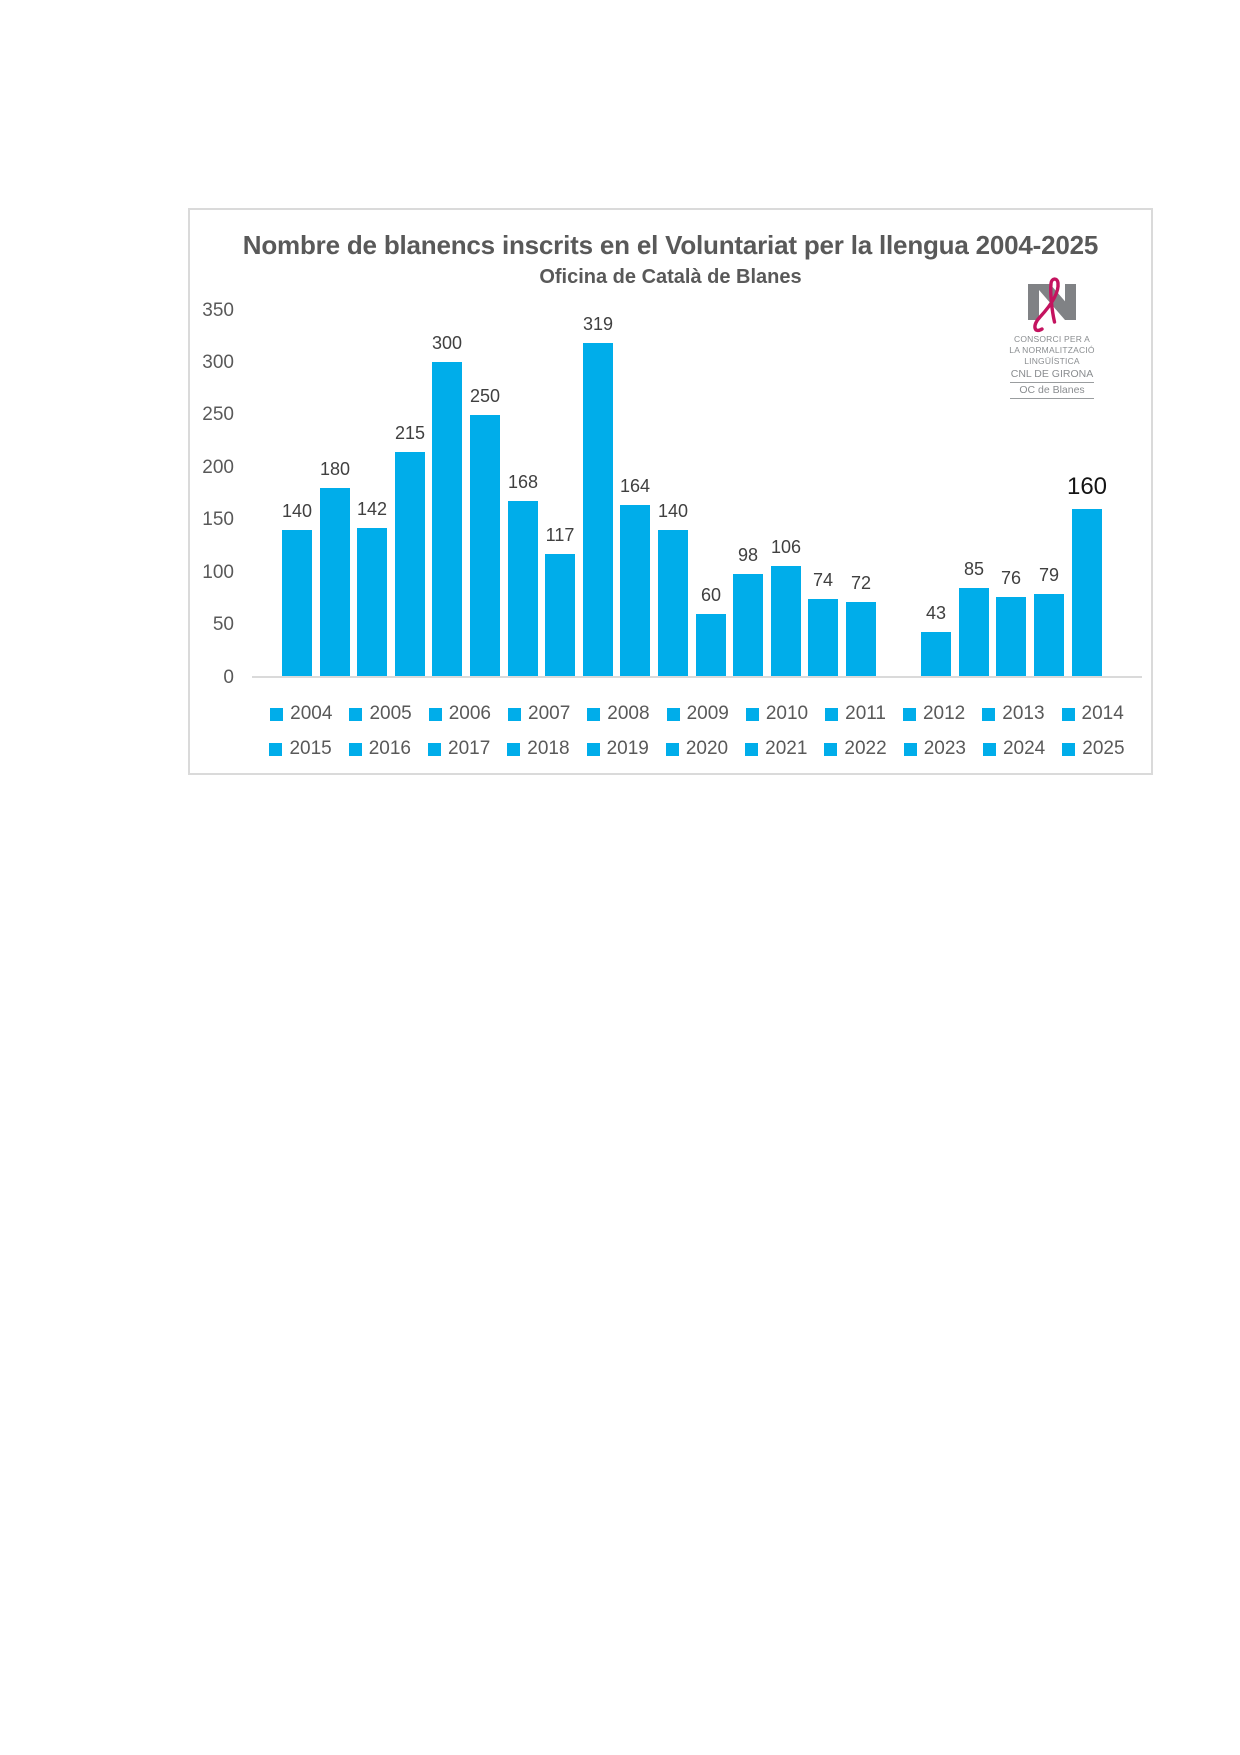  Describe the element at coordinates (673, 603) in the screenshot. I see `bar-rect-2014` at that location.